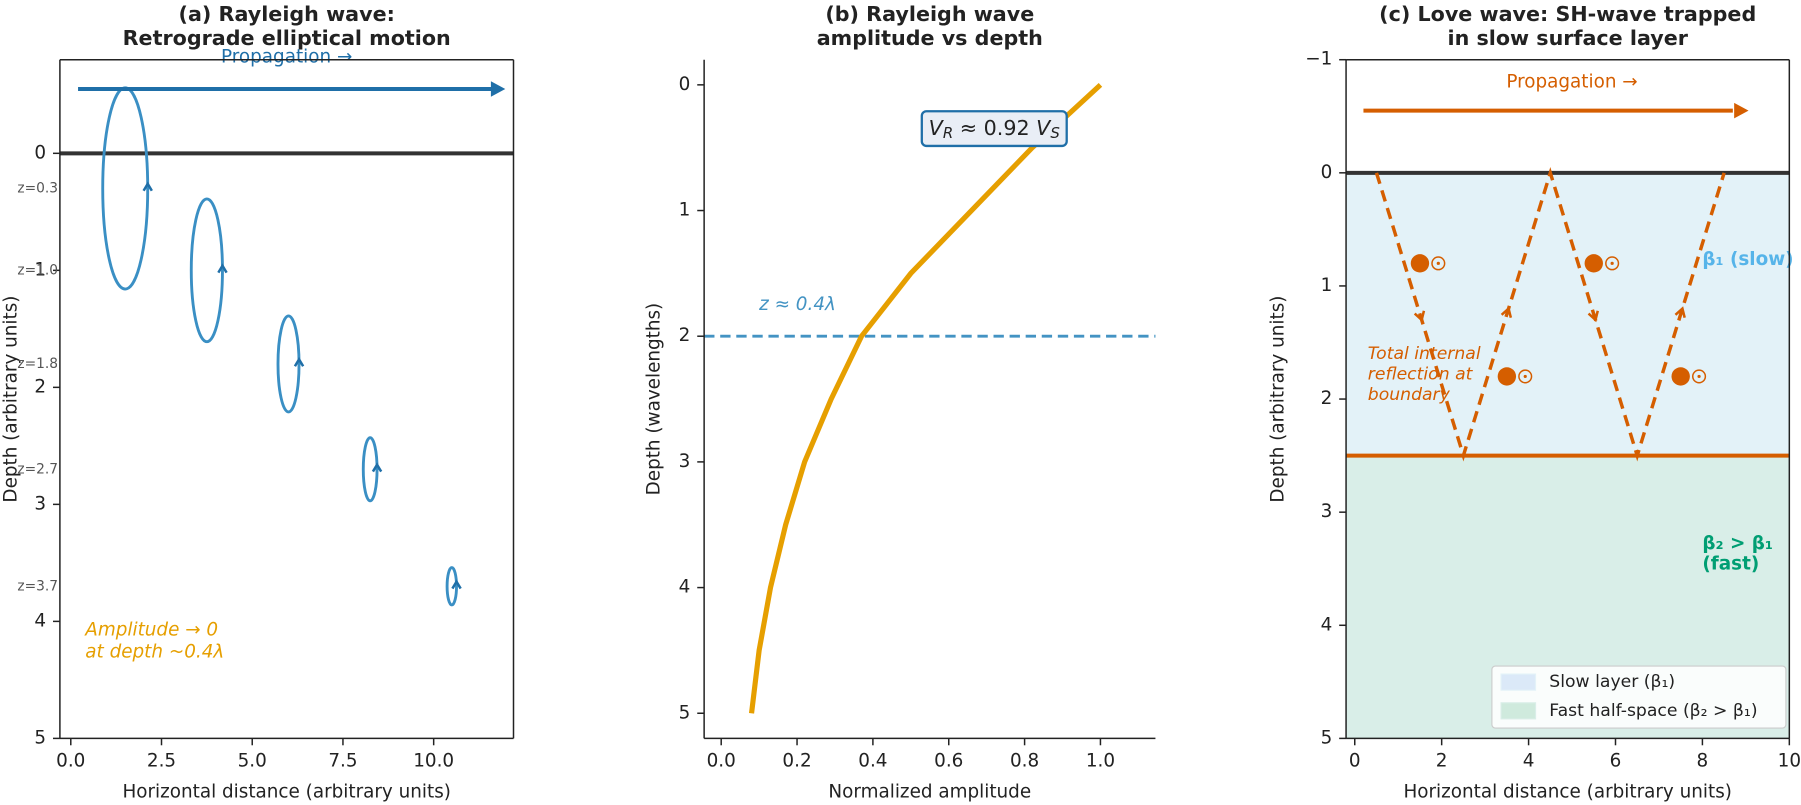 The image size is (1801, 805). Describe the element at coordinates (1421, 374) in the screenshot. I see `annotation: reflection at` at that location.